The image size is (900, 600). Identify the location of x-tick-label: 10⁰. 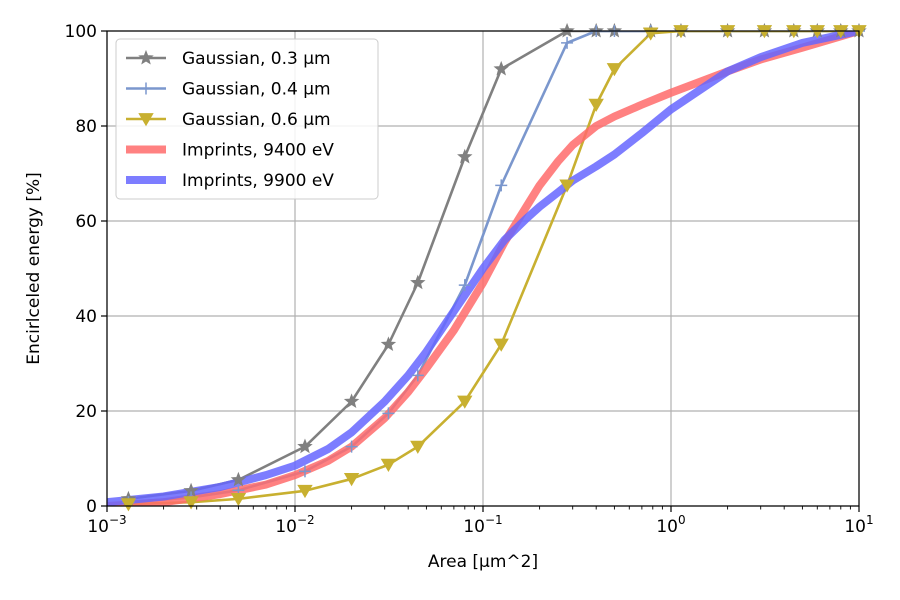
(670, 525).